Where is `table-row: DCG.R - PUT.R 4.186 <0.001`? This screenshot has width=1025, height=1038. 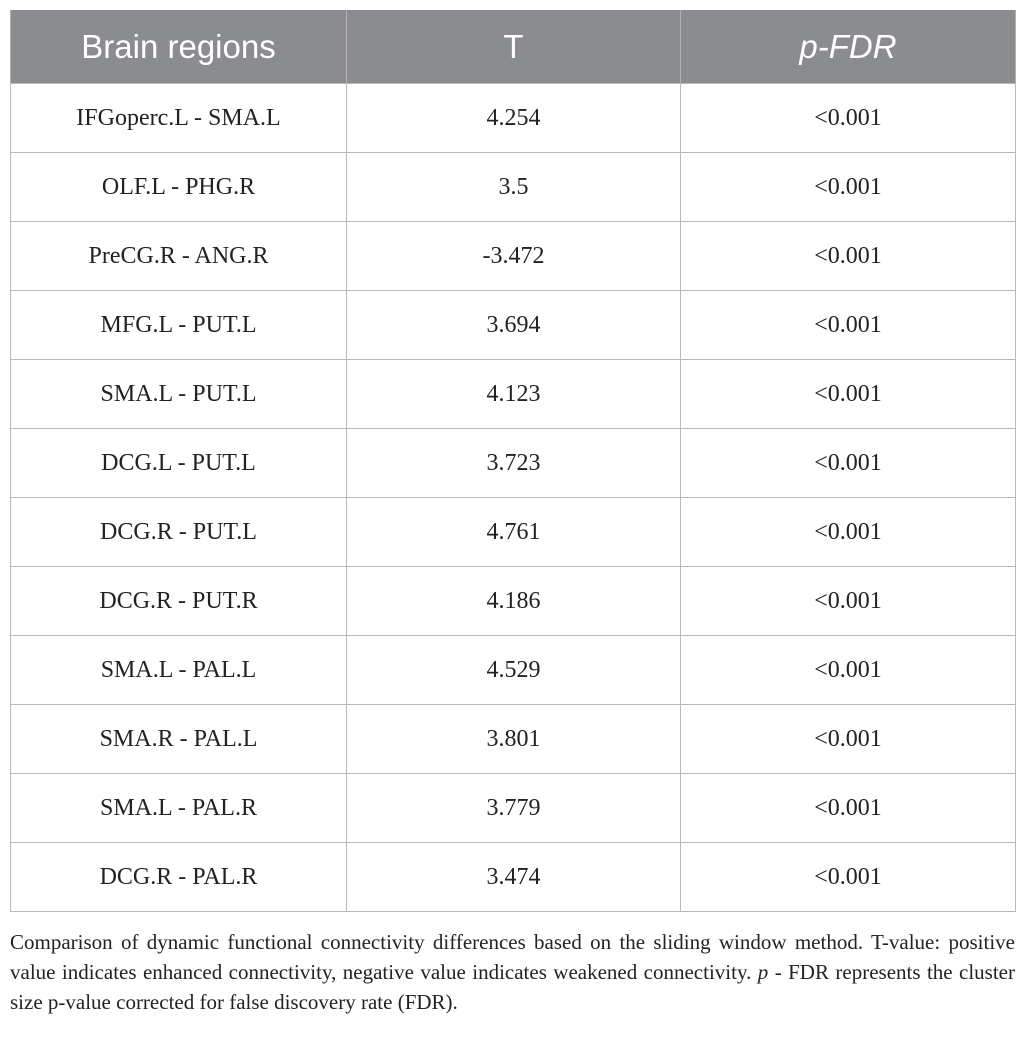 table-row: DCG.R - PUT.R 4.186 <0.001 is located at coordinates (513, 601).